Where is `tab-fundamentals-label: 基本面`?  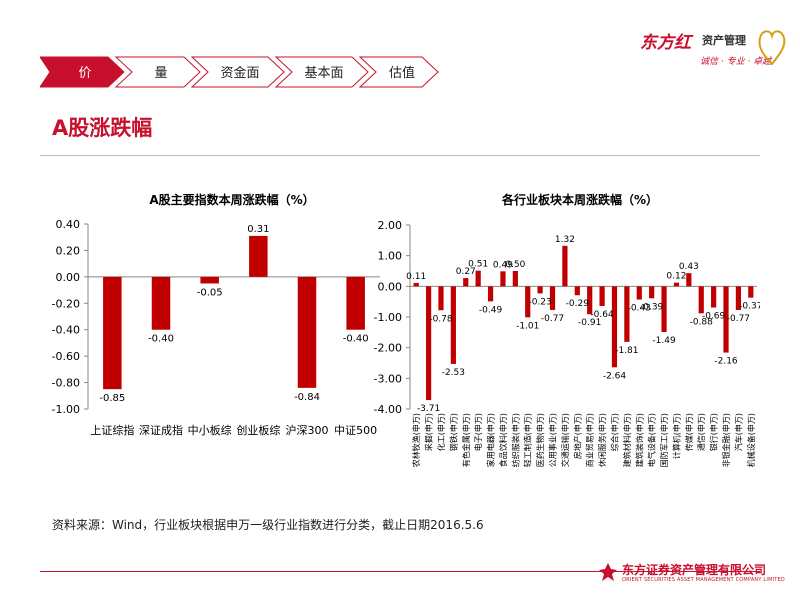
tab-fundamentals-label: 基本面 is located at coordinates (323, 73).